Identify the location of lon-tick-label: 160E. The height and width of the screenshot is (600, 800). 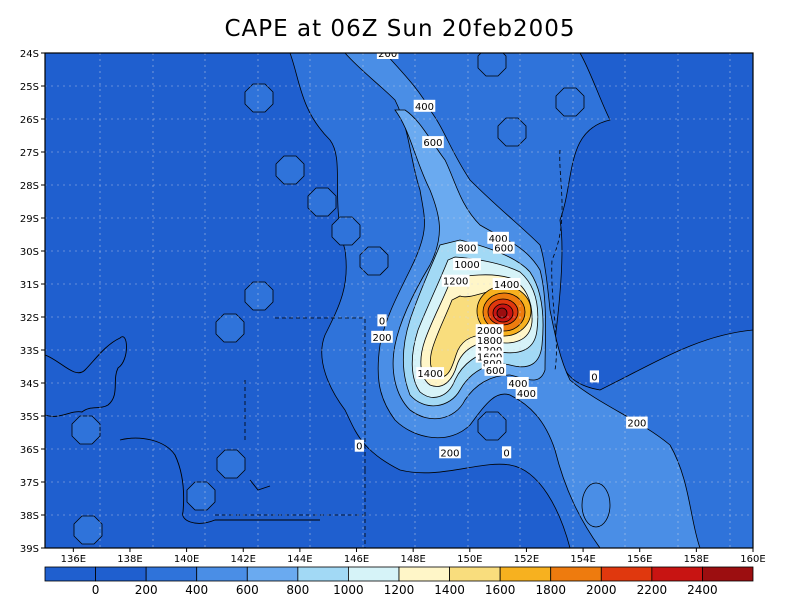
(752, 559).